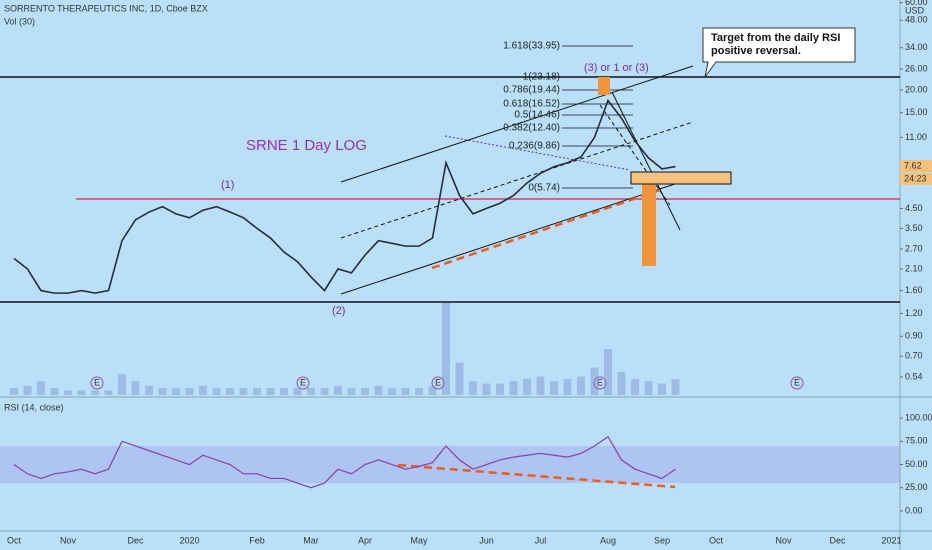 The height and width of the screenshot is (550, 932). Describe the element at coordinates (914, 356) in the screenshot. I see `y-tick-label: 0.70` at that location.